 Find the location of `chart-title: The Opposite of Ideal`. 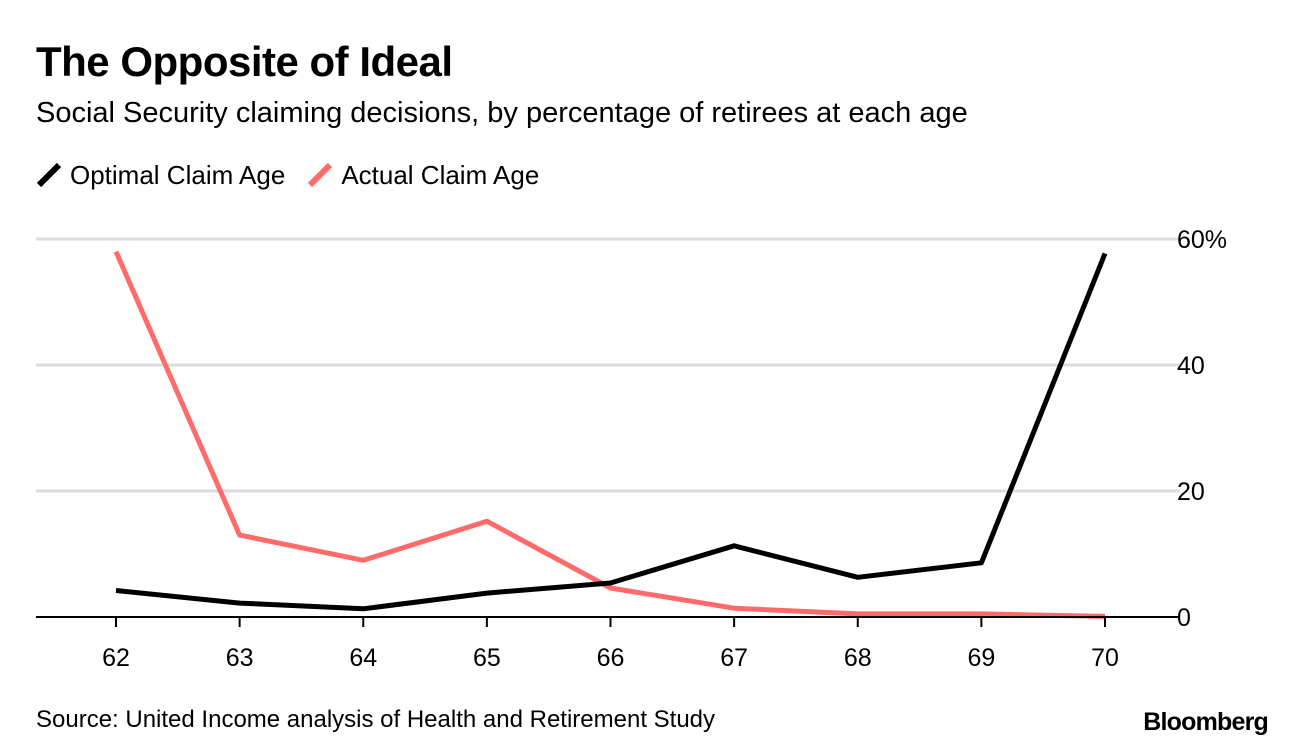

chart-title: The Opposite of Ideal is located at coordinates (244, 61).